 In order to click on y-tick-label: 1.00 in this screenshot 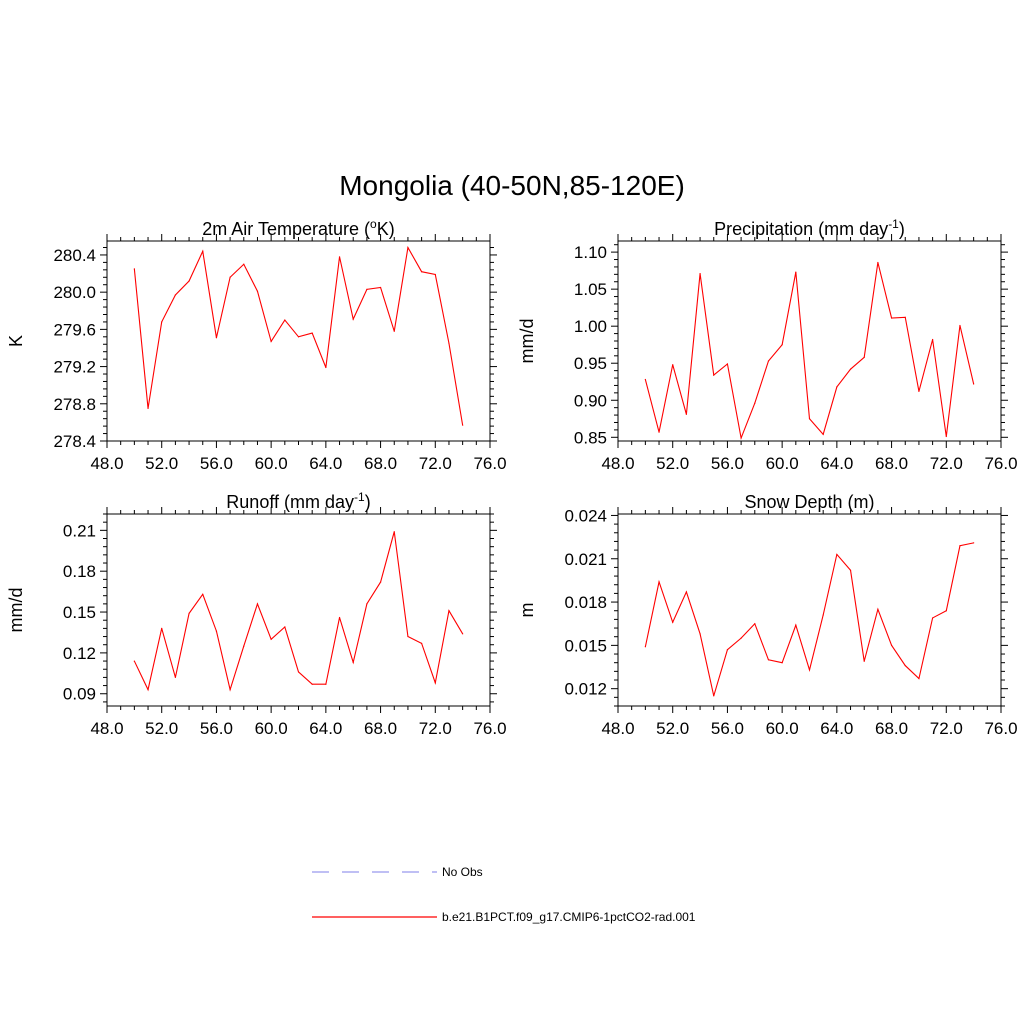, I will do `click(590, 326)`.